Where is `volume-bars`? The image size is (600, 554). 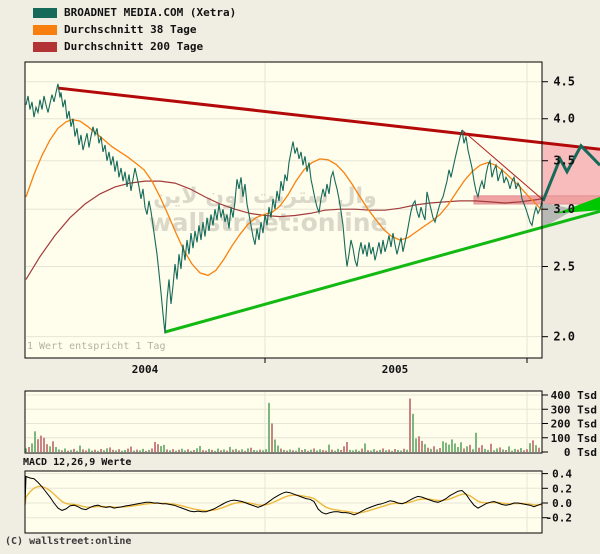
volume-bars is located at coordinates (282, 425).